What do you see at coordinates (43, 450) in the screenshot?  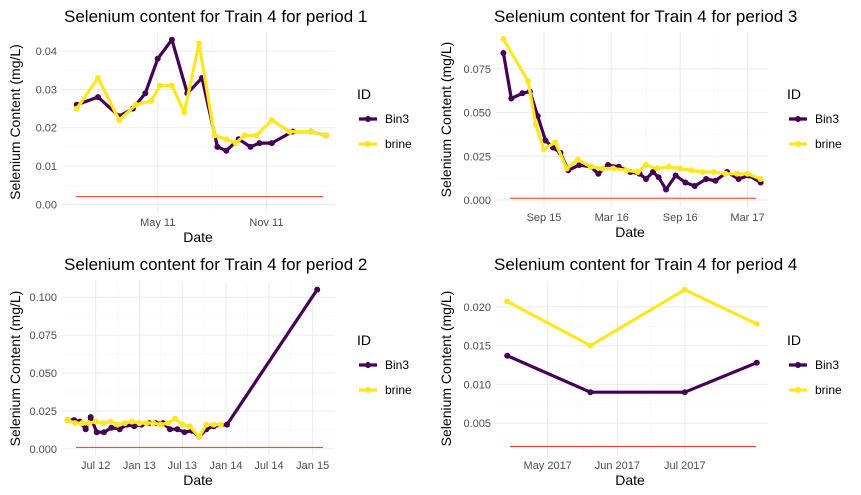 I see `y-tick-label: 0.000` at bounding box center [43, 450].